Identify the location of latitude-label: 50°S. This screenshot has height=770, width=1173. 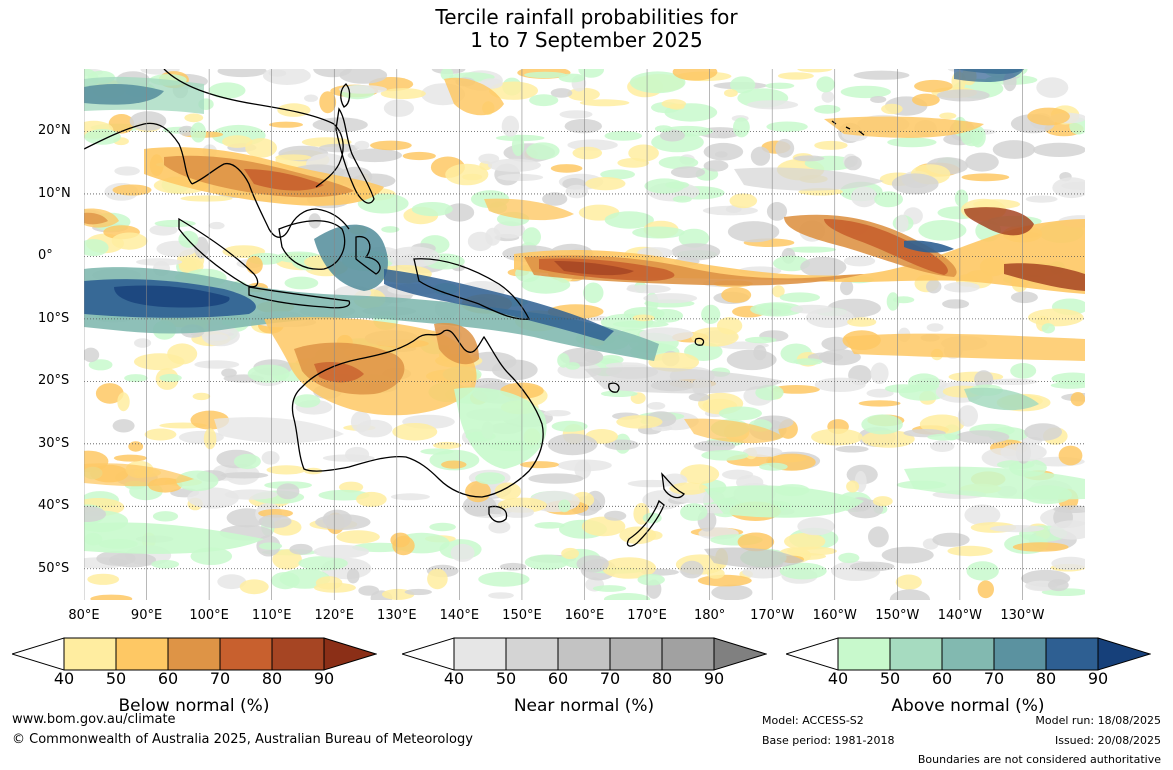
(54, 568).